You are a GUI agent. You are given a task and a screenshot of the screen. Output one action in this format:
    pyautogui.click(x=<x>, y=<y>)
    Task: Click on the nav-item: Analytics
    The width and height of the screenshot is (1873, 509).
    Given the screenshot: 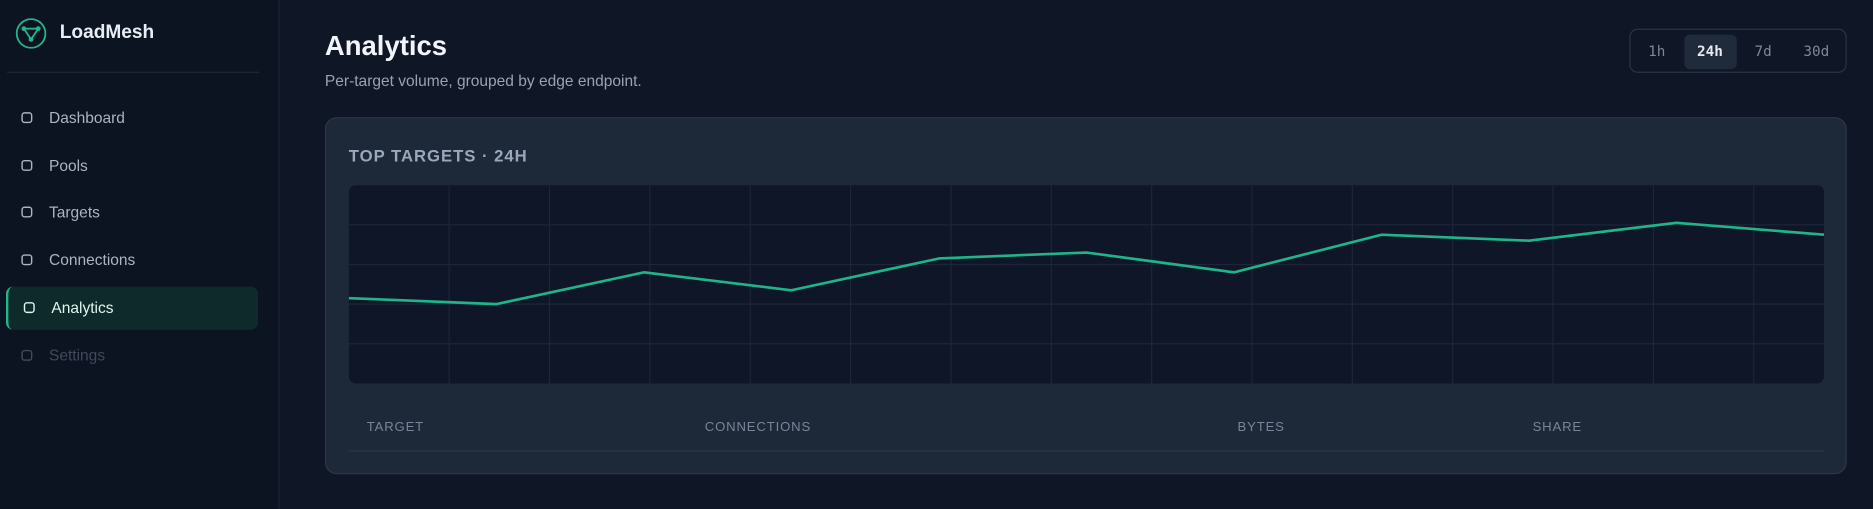 What is the action you would take?
    pyautogui.click(x=132, y=308)
    